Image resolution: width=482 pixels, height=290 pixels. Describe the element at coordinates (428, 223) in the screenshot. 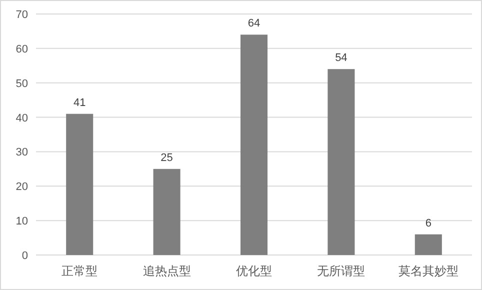

I see `data-label: 6` at that location.